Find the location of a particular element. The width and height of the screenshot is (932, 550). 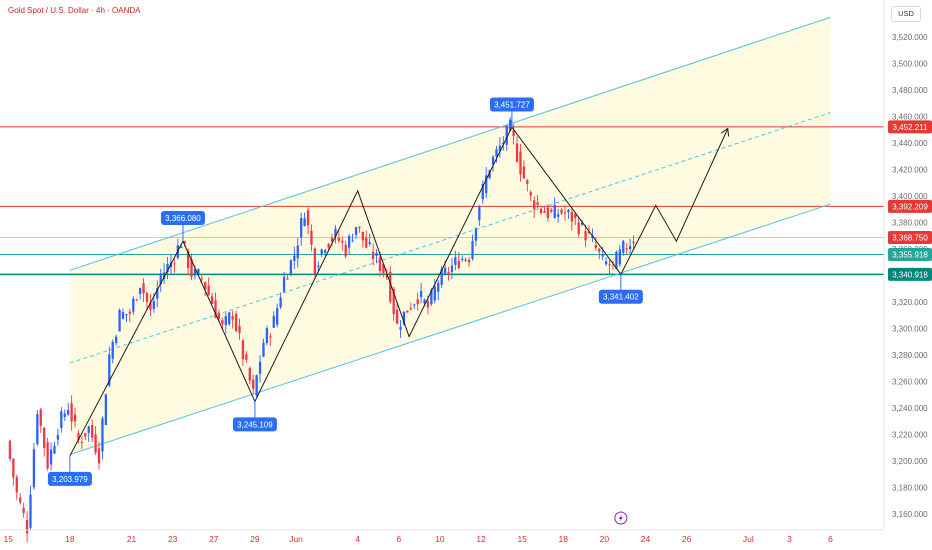

level-price-tag: 3,452.211 is located at coordinates (910, 127).